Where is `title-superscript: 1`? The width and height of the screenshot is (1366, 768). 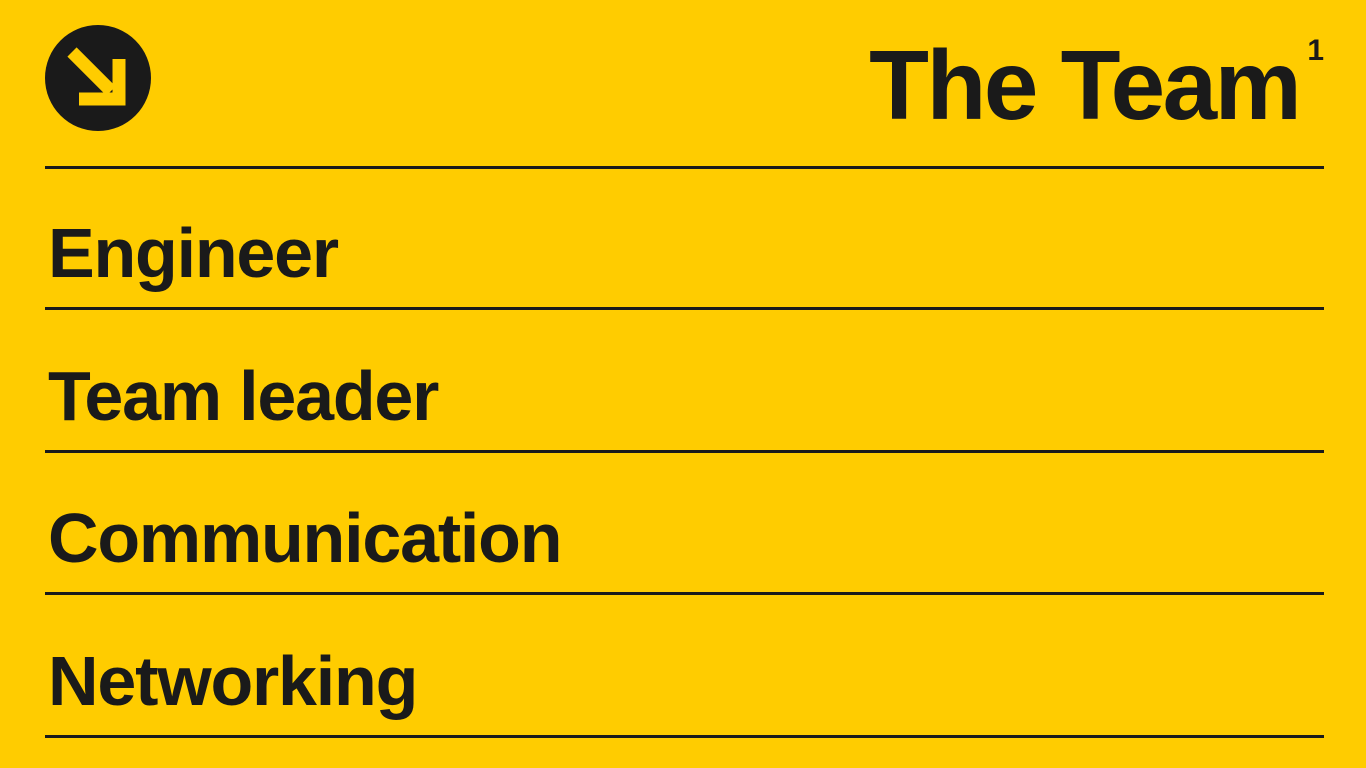 title-superscript: 1 is located at coordinates (1315, 50).